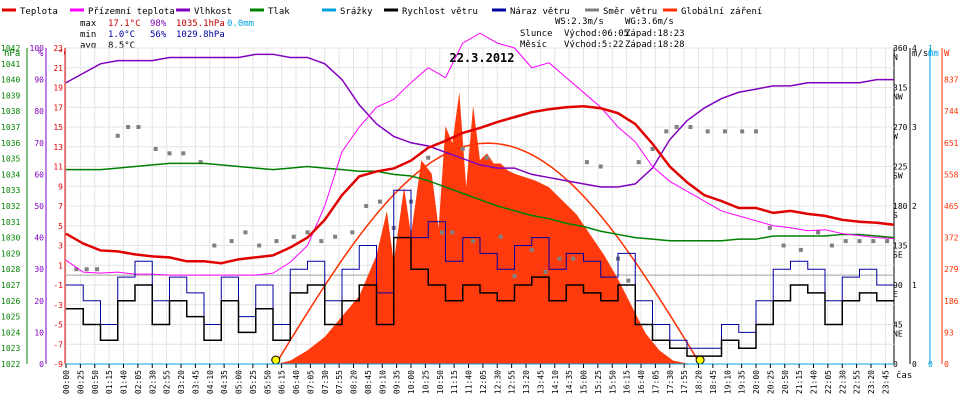  Describe the element at coordinates (540, 382) in the screenshot. I see `x-tick-33: 13:45` at that location.